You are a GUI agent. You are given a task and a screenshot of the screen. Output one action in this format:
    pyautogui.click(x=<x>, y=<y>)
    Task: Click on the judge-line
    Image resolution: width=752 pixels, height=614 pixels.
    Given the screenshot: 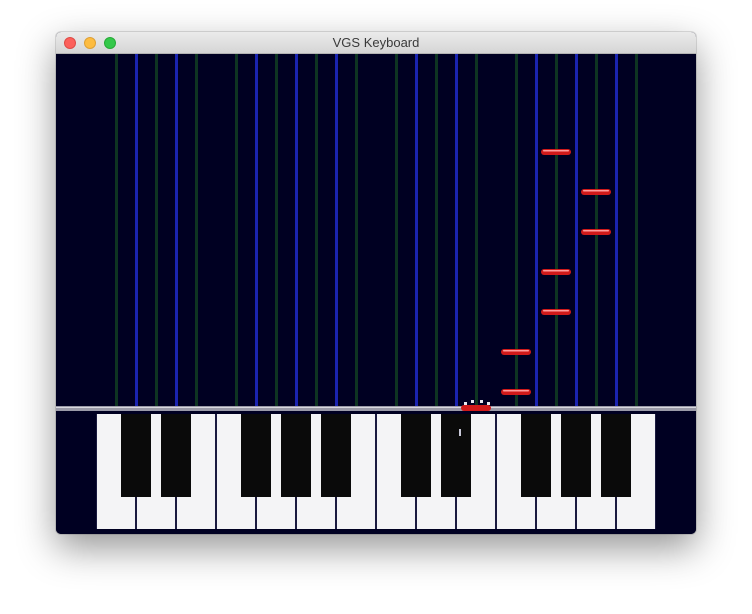 What is the action you would take?
    pyautogui.click(x=376, y=408)
    